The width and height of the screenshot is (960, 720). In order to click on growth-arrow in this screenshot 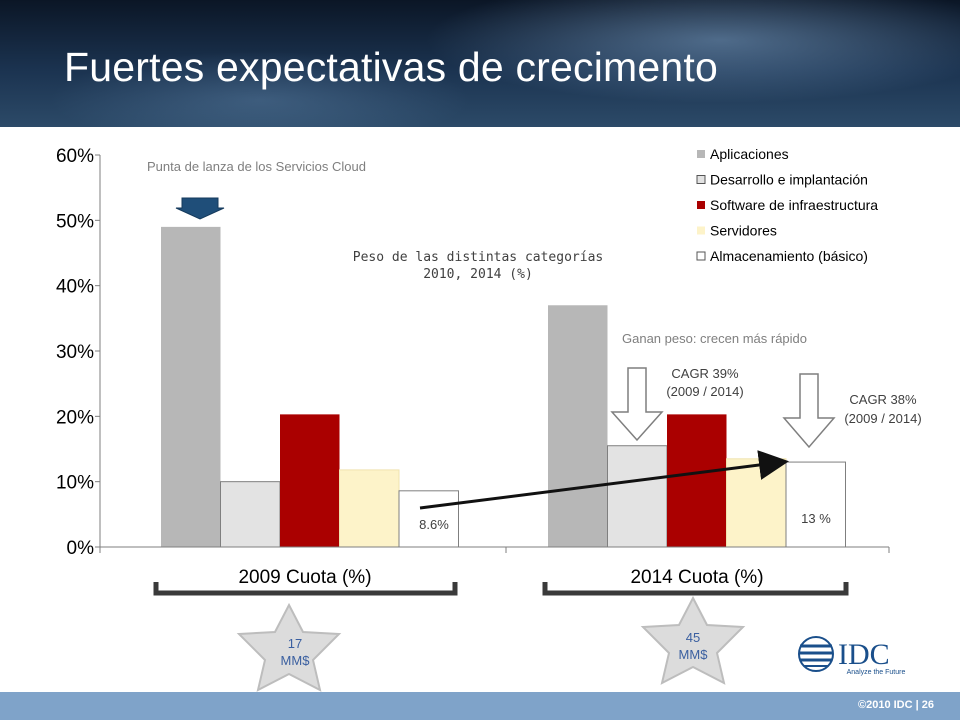, I will do `click(604, 480)`.